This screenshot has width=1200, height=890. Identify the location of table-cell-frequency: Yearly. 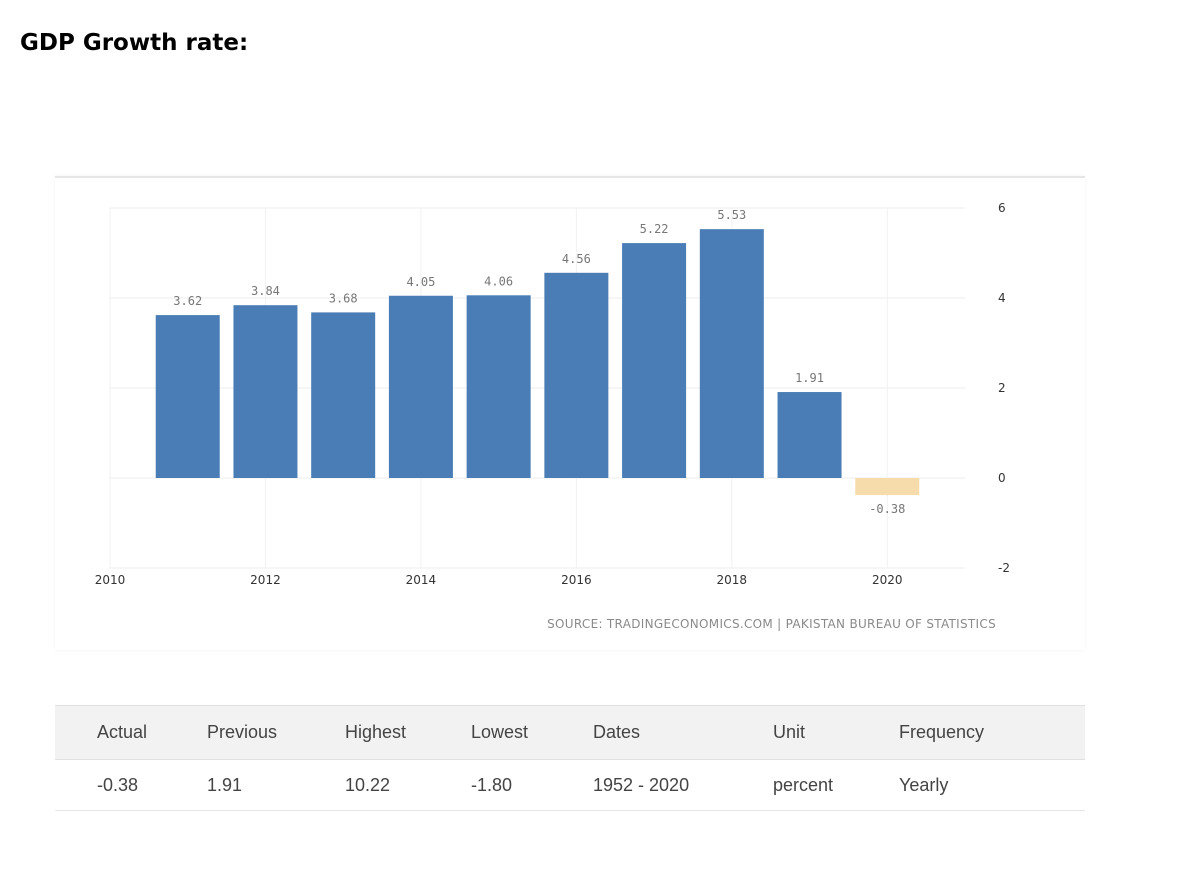
(992, 785).